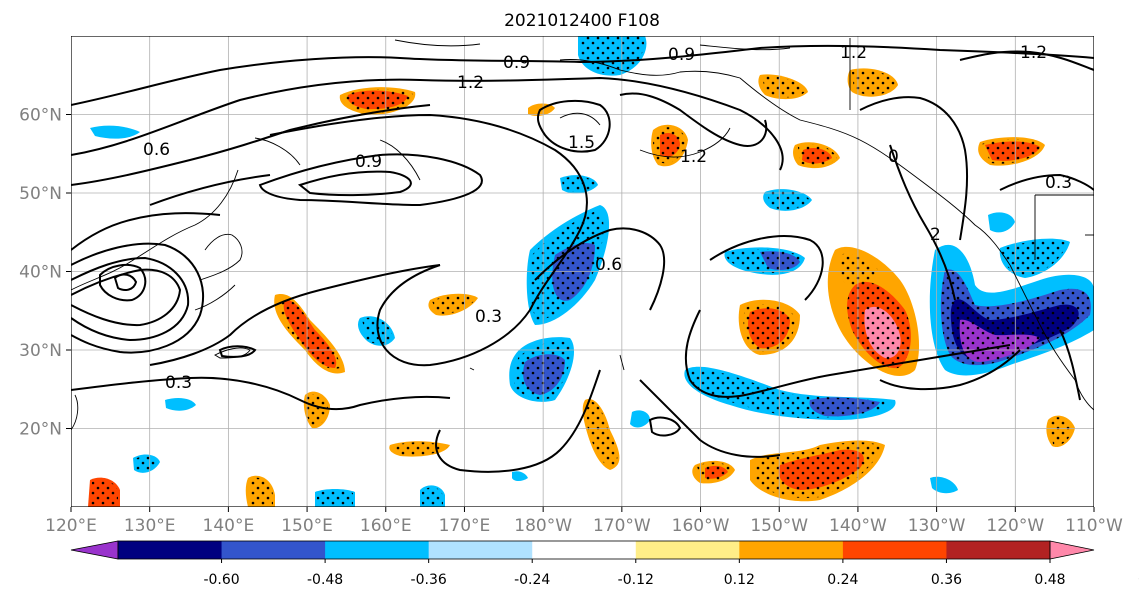 Image resolution: width=1139 pixels, height=599 pixels. I want to click on colorbar-tick-label: 0.12, so click(739, 580).